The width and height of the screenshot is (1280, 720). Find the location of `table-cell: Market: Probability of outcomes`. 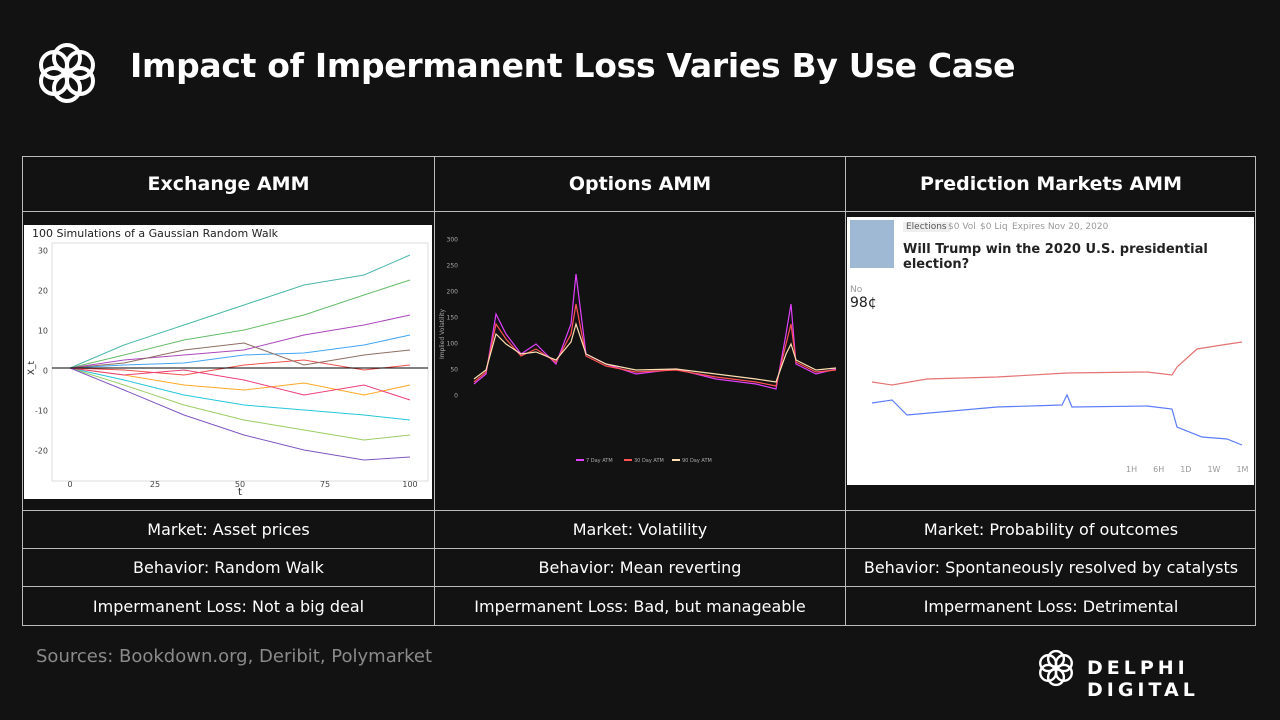

table-cell: Market: Probability of outcomes is located at coordinates (1051, 530).